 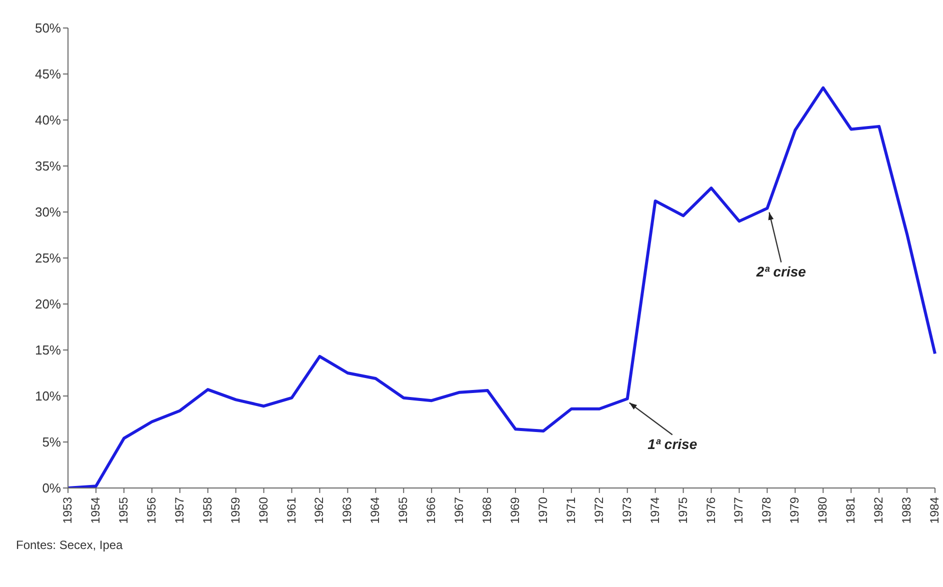 I want to click on annotation: 1ª crise, so click(x=673, y=444).